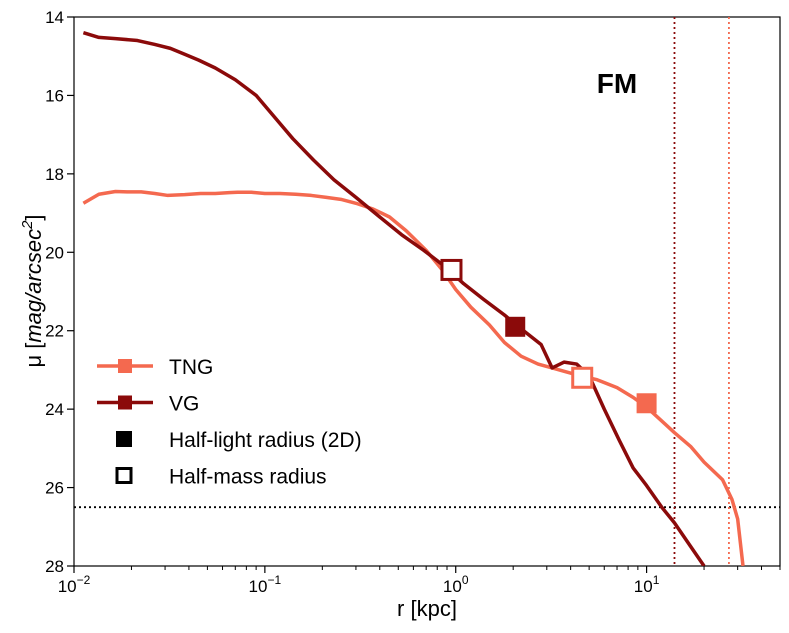 The height and width of the screenshot is (633, 789). What do you see at coordinates (451, 269) in the screenshot?
I see `half-mass-marker-vg` at bounding box center [451, 269].